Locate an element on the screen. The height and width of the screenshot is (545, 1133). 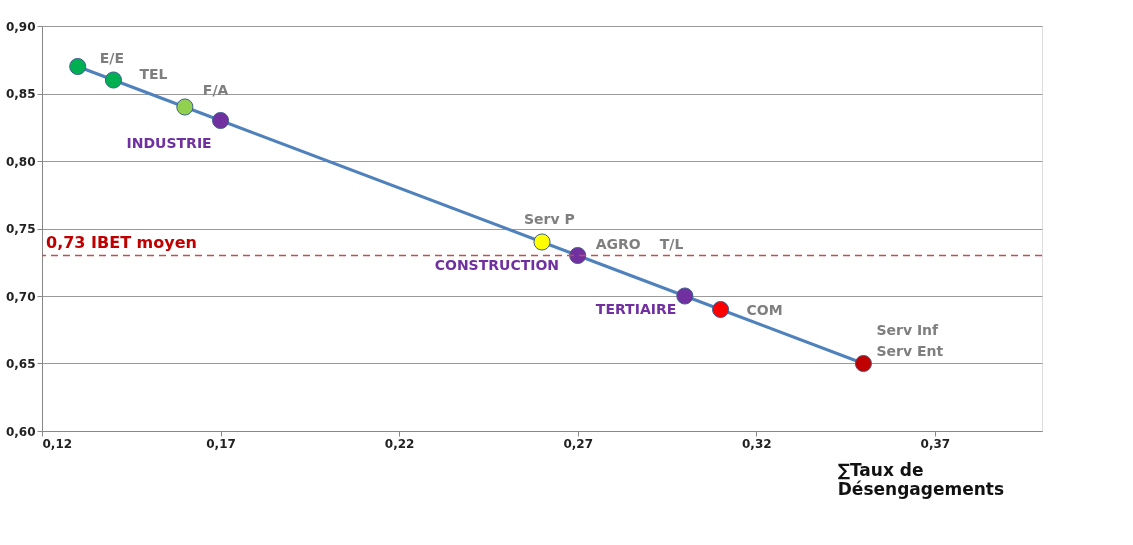
x-tick-label: 0,22 is located at coordinates (399, 443).